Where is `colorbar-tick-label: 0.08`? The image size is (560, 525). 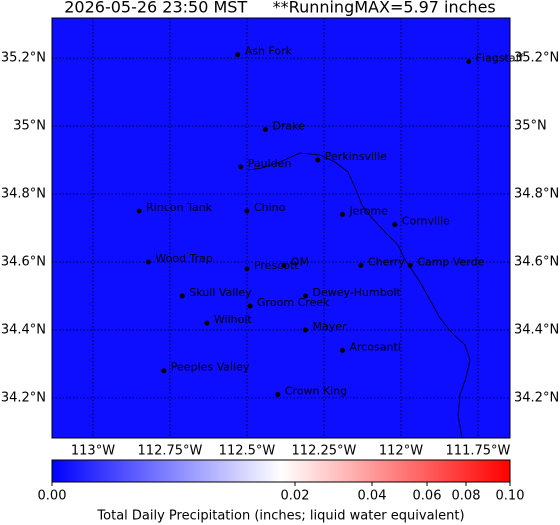
colorbar-tick-label: 0.08 is located at coordinates (466, 496).